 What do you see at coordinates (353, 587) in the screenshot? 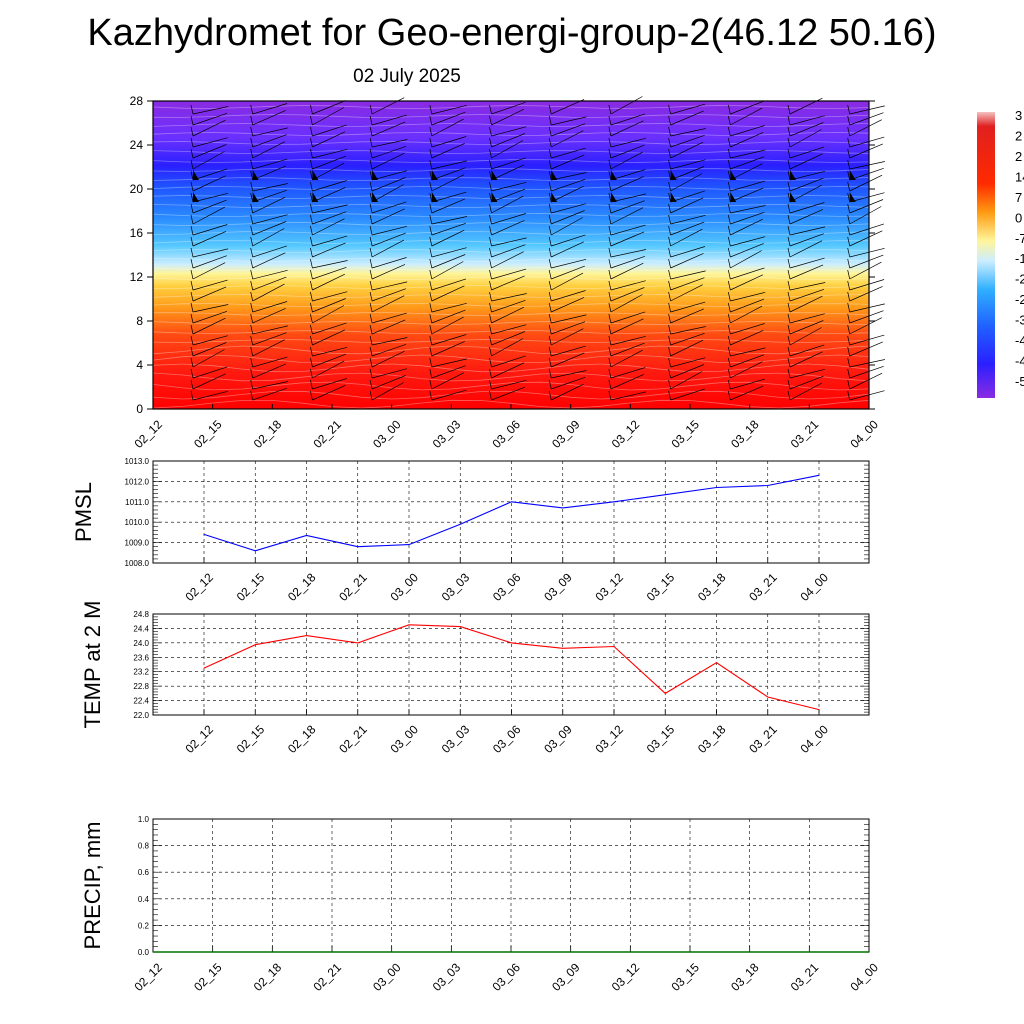
I see `x-tick-label: 02_21` at bounding box center [353, 587].